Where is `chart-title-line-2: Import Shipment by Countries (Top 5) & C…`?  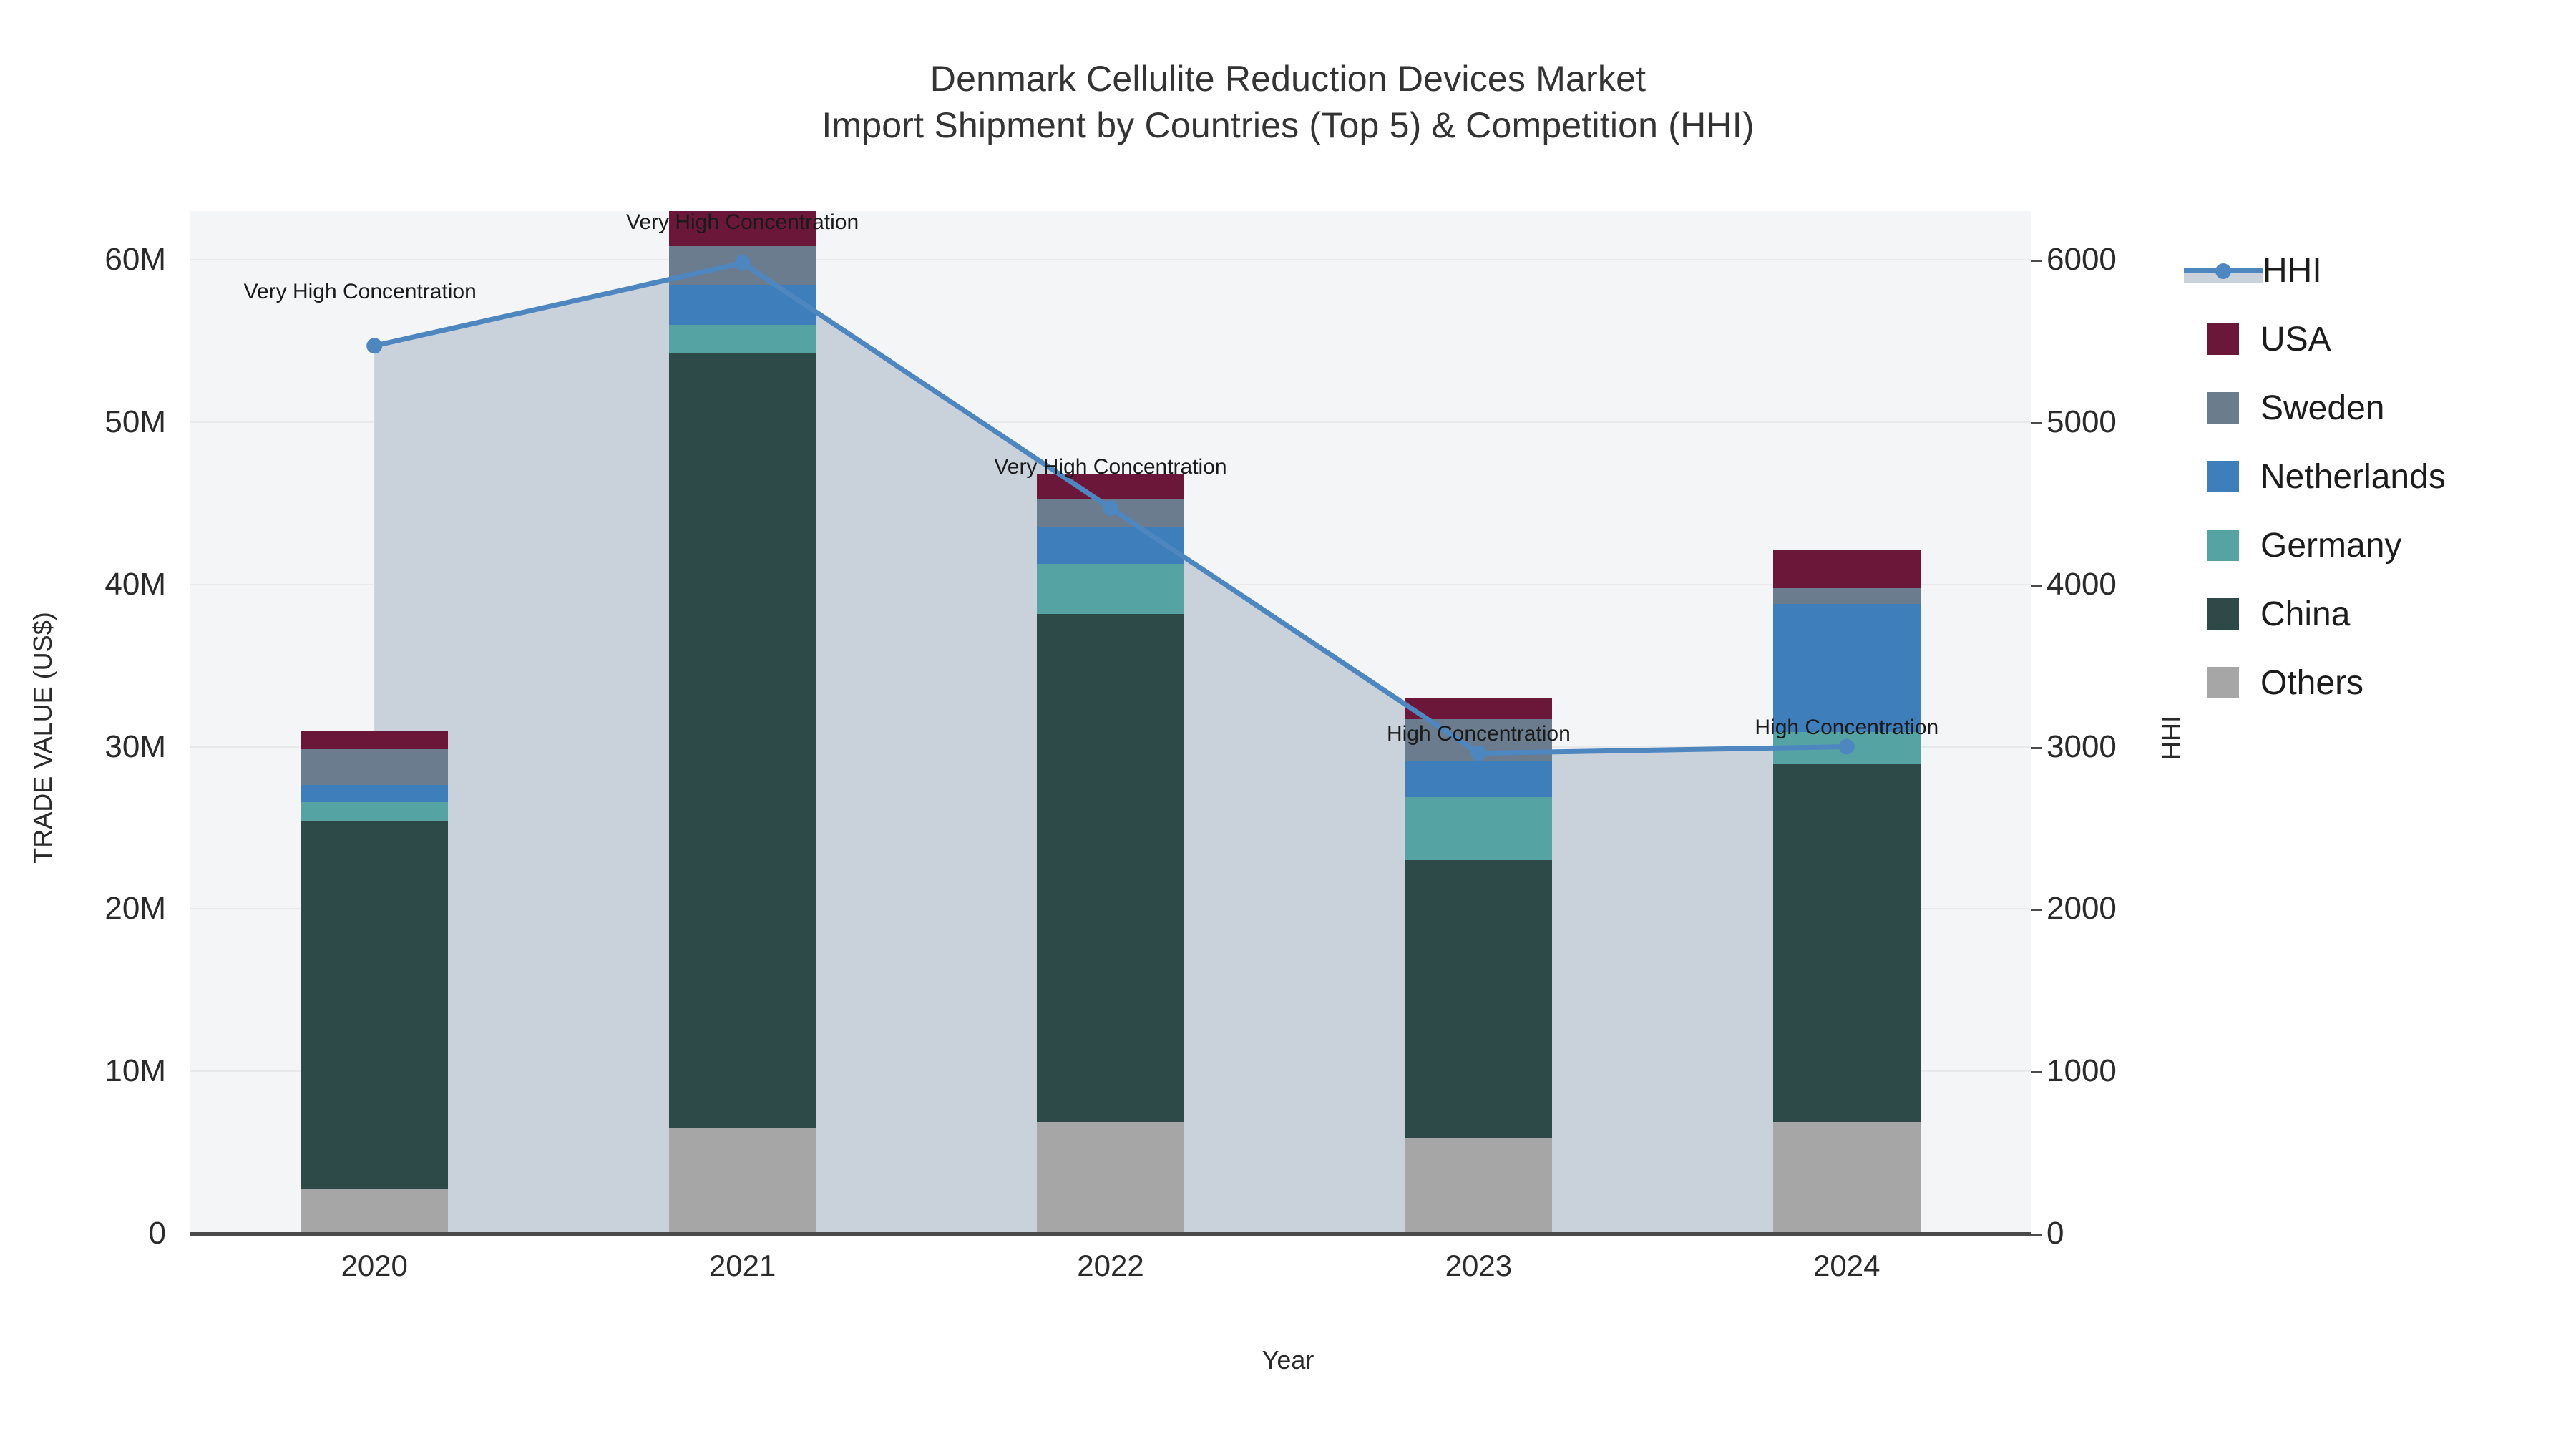
chart-title-line-2: Import Shipment by Countries (Top 5) & C… is located at coordinates (1288, 125).